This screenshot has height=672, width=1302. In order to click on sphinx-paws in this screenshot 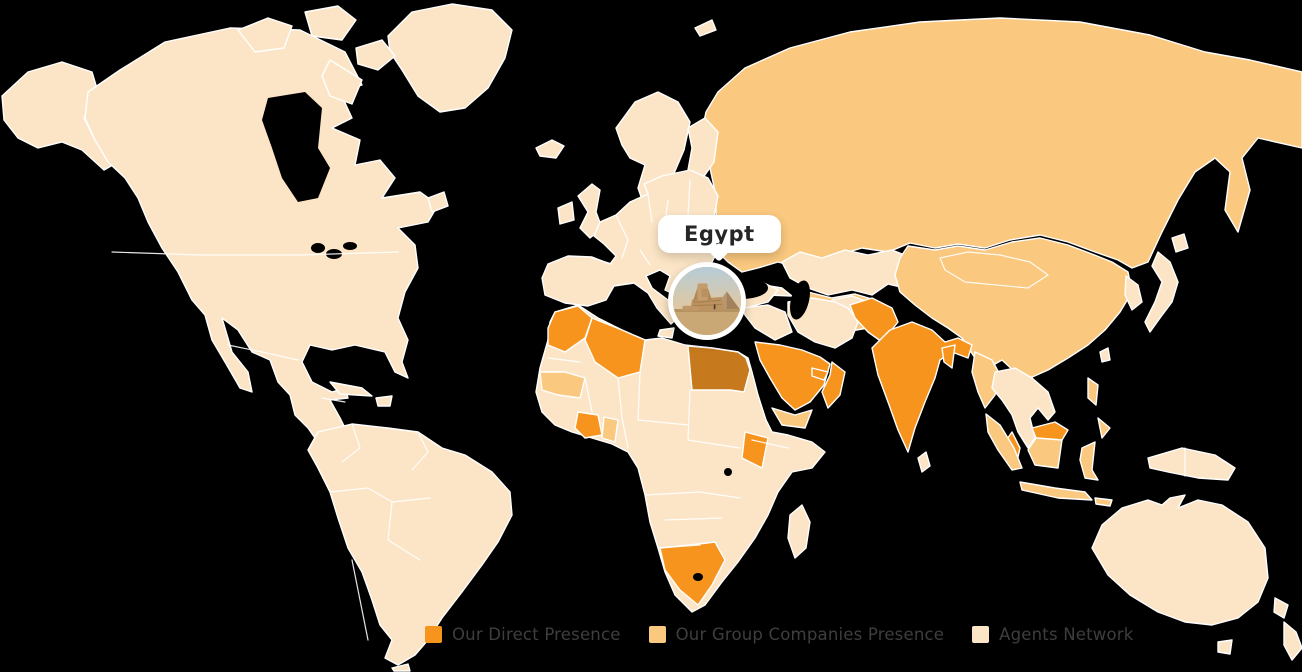, I will do `click(690, 308)`.